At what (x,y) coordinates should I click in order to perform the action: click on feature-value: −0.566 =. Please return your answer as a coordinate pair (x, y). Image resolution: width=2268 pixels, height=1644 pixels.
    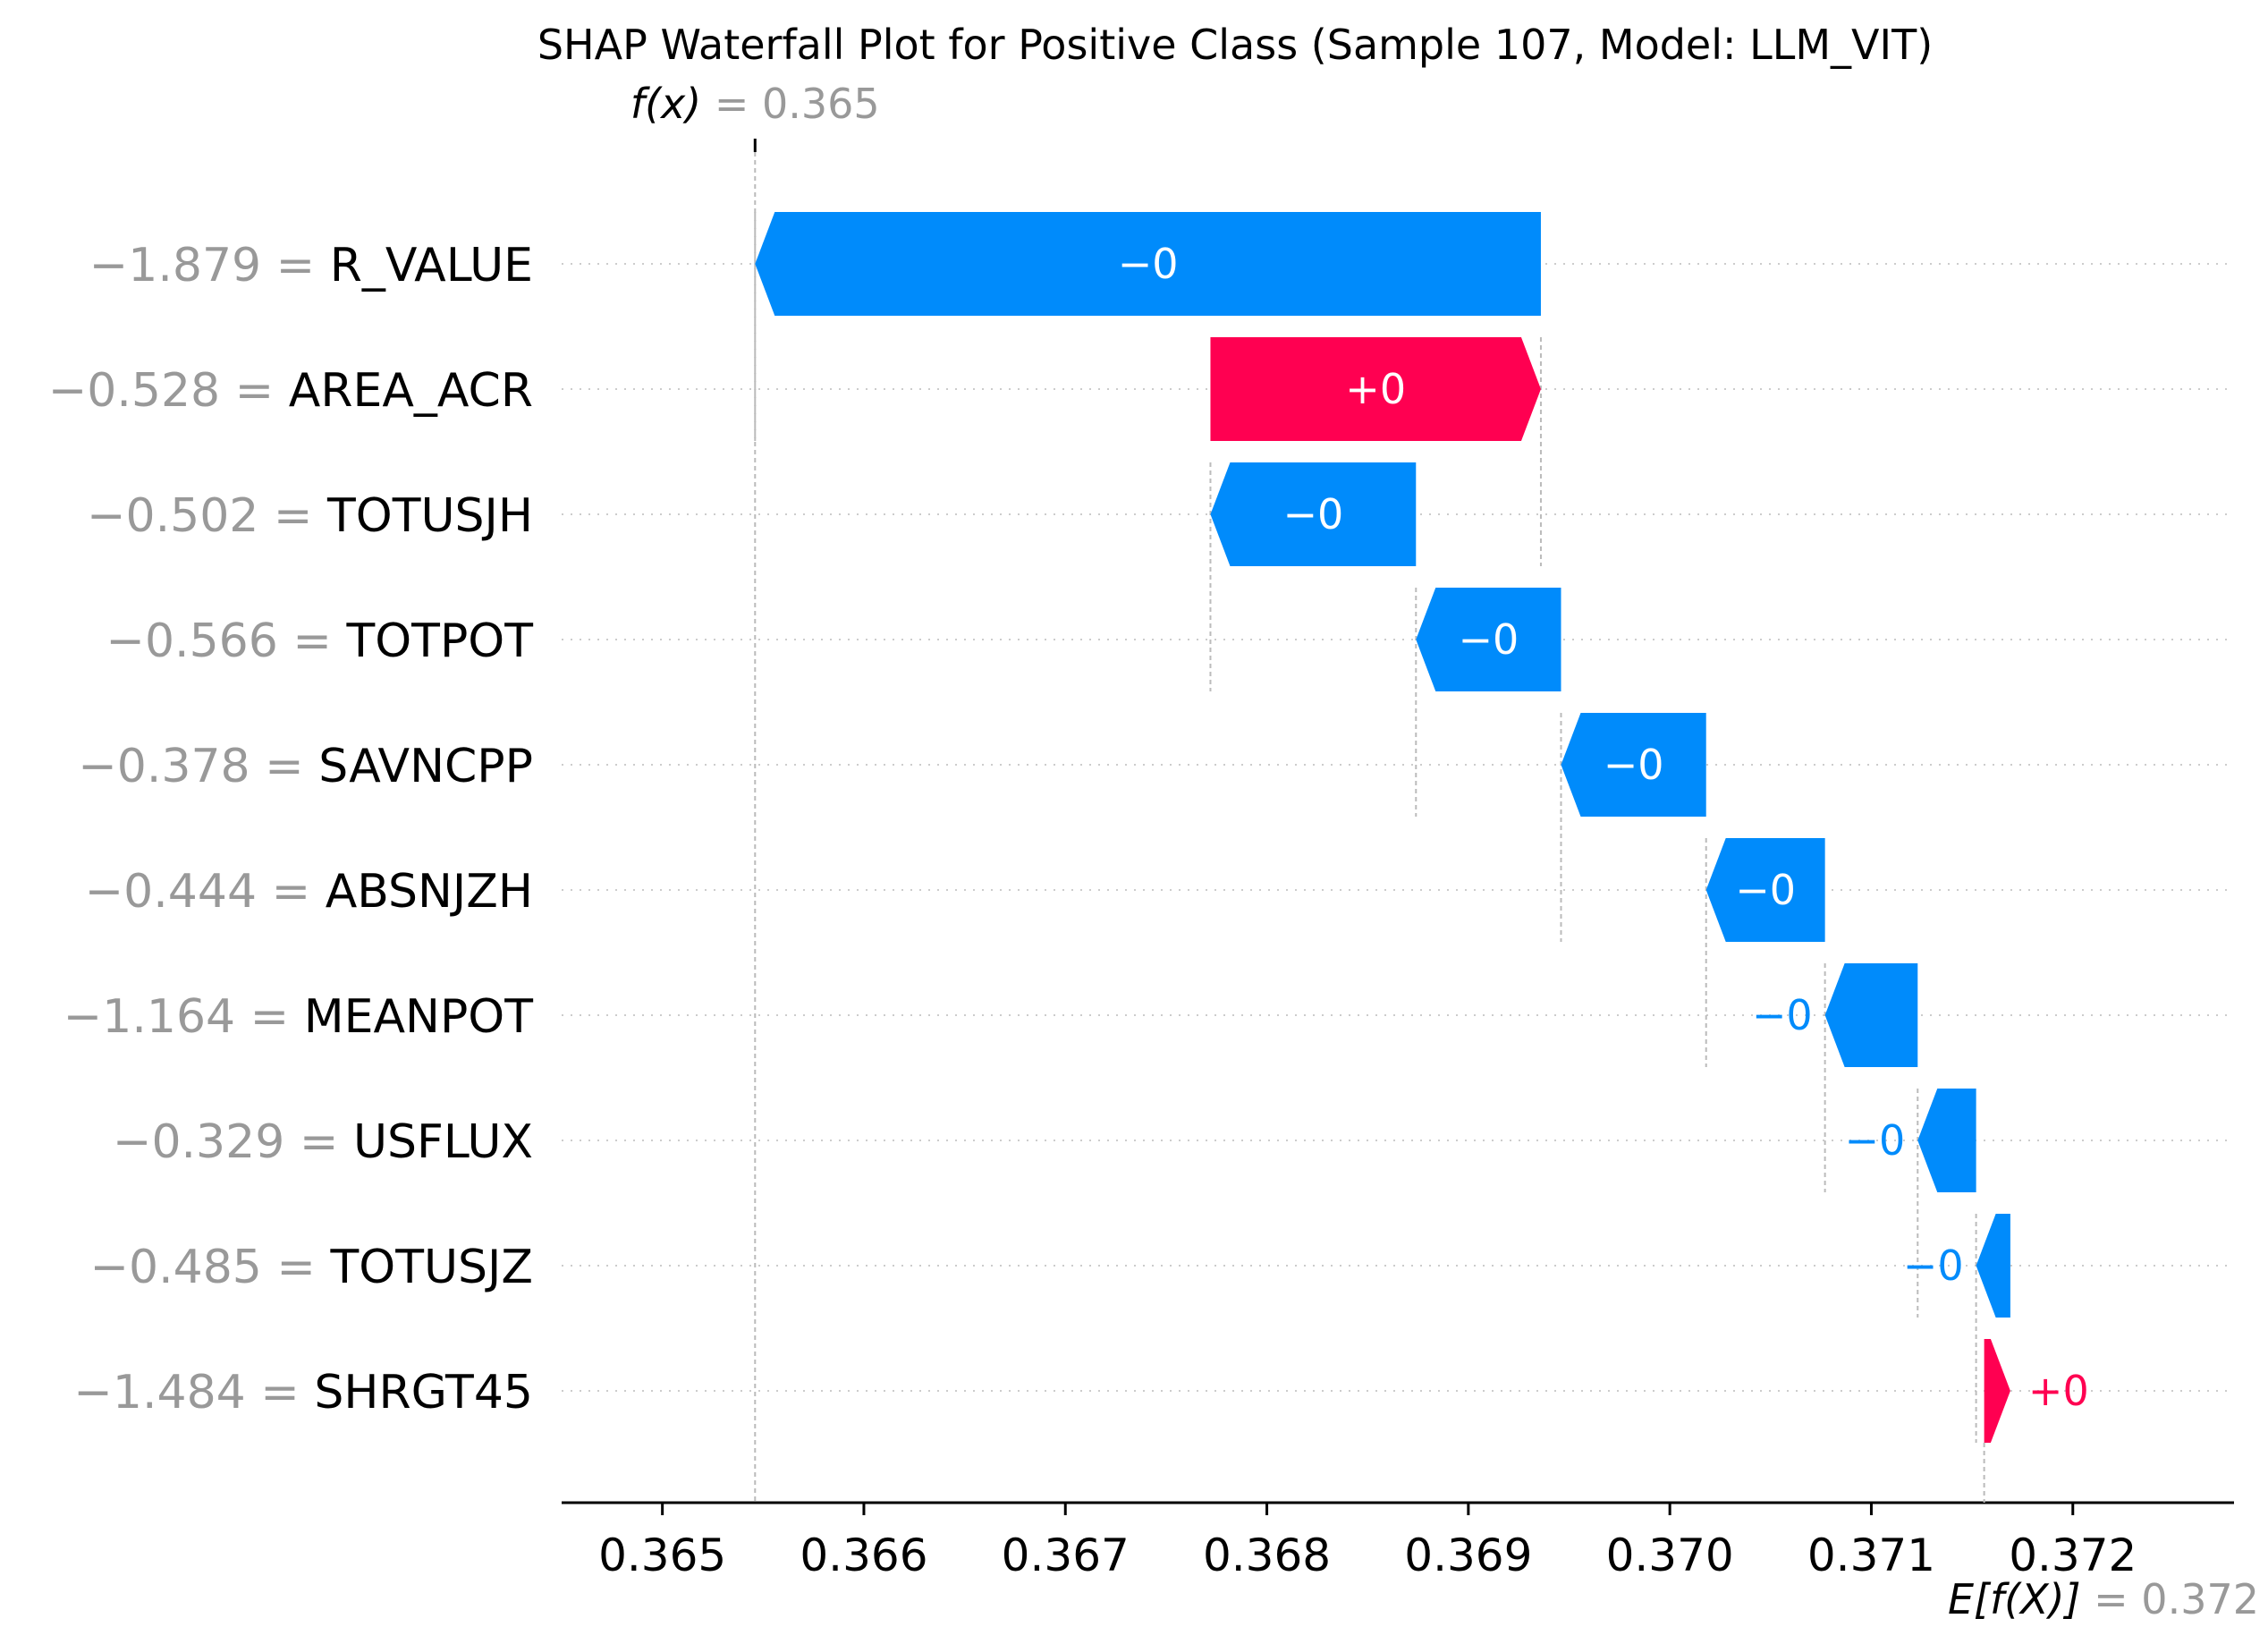
    Looking at the image, I should click on (226, 641).